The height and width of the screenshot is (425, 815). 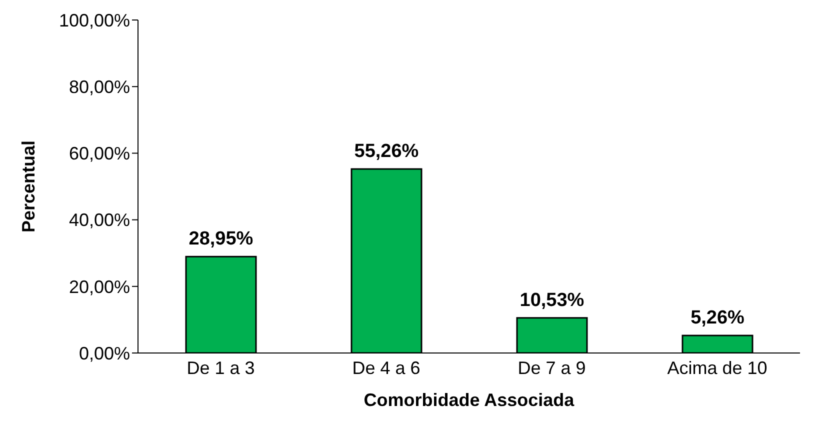 I want to click on data-label: 10,53%, so click(x=552, y=300).